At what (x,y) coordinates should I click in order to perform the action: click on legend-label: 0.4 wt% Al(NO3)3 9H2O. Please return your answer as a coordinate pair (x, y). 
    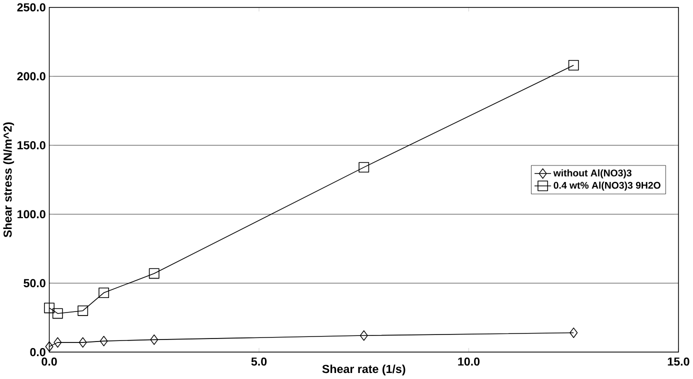
    Looking at the image, I should click on (607, 186).